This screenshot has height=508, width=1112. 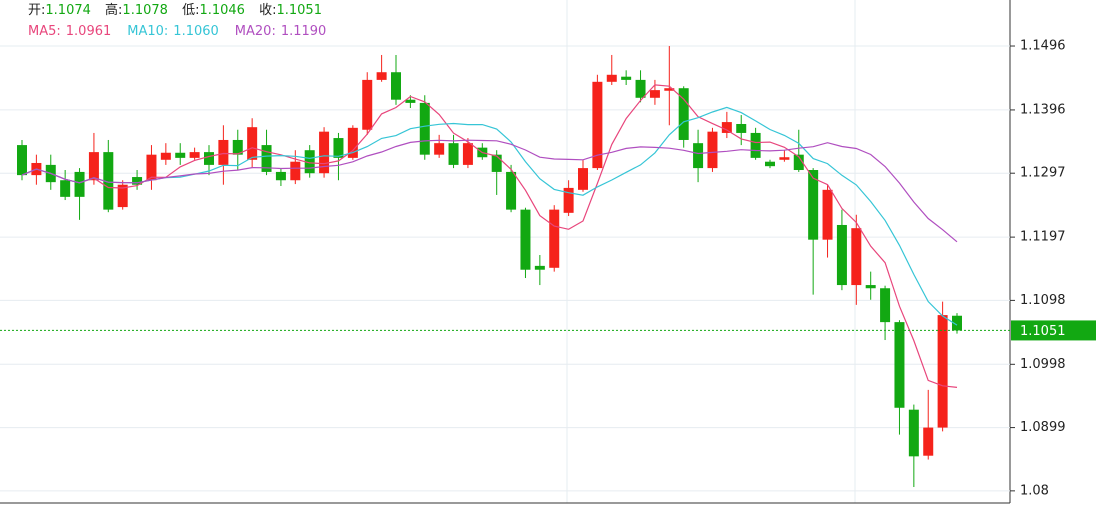 I want to click on ma-name: MA10:, so click(x=147, y=31).